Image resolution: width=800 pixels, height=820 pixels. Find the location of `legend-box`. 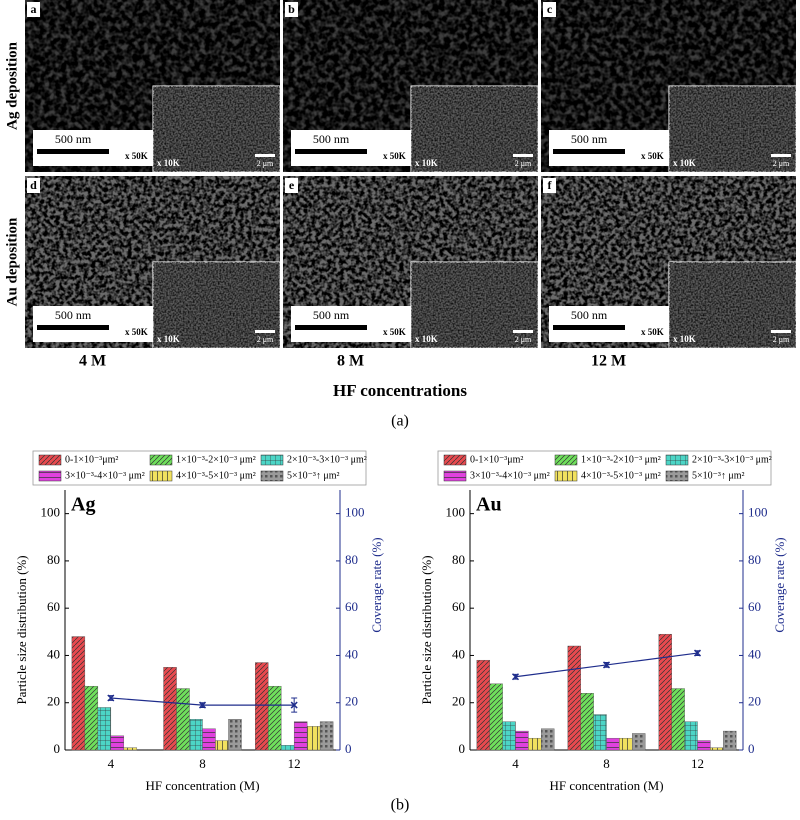

legend-box is located at coordinates (199, 468).